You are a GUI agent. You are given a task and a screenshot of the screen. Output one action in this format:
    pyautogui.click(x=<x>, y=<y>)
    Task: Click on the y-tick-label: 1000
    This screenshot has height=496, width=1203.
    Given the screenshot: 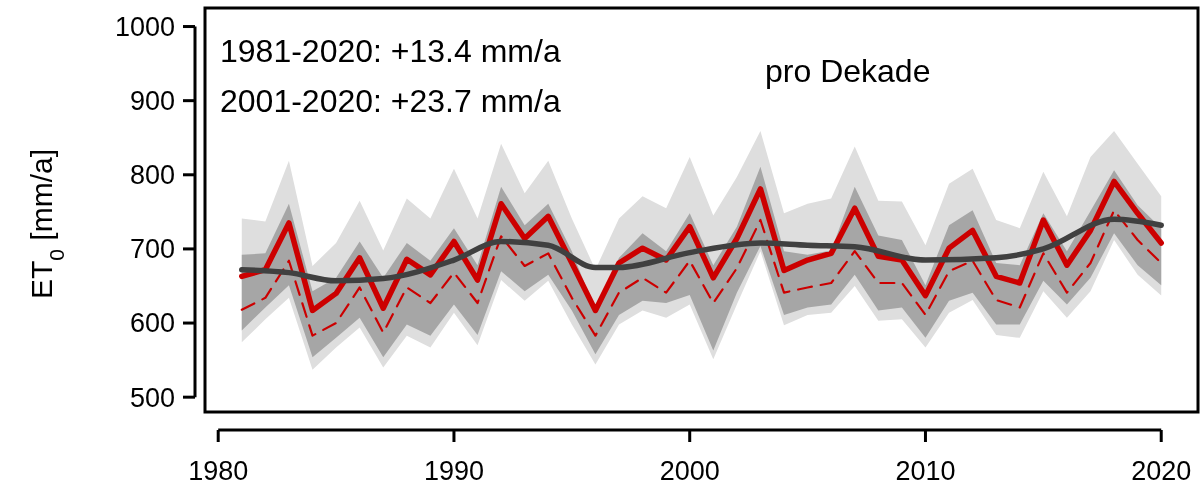 What is the action you would take?
    pyautogui.click(x=144, y=26)
    